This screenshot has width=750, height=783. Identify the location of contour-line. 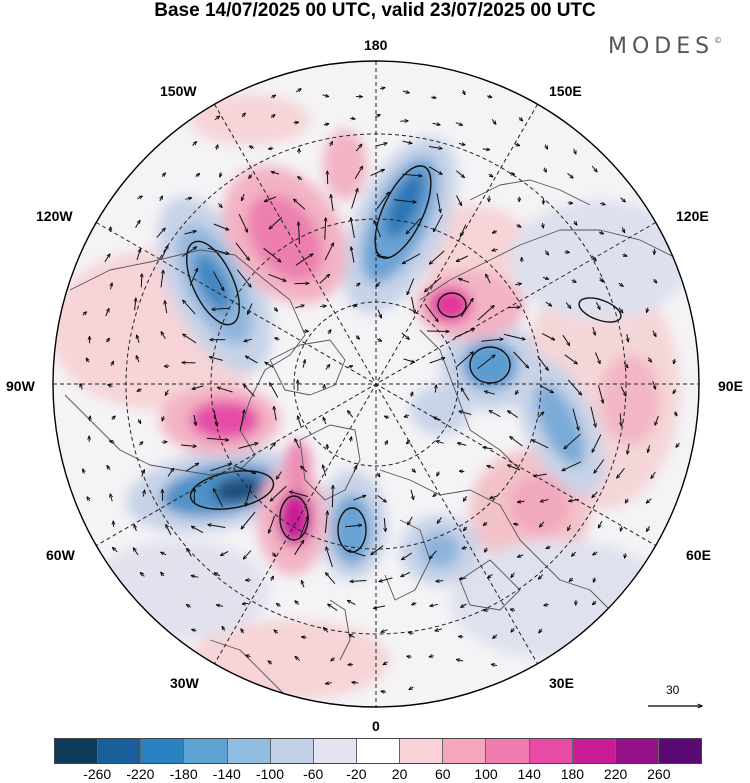
(452, 305).